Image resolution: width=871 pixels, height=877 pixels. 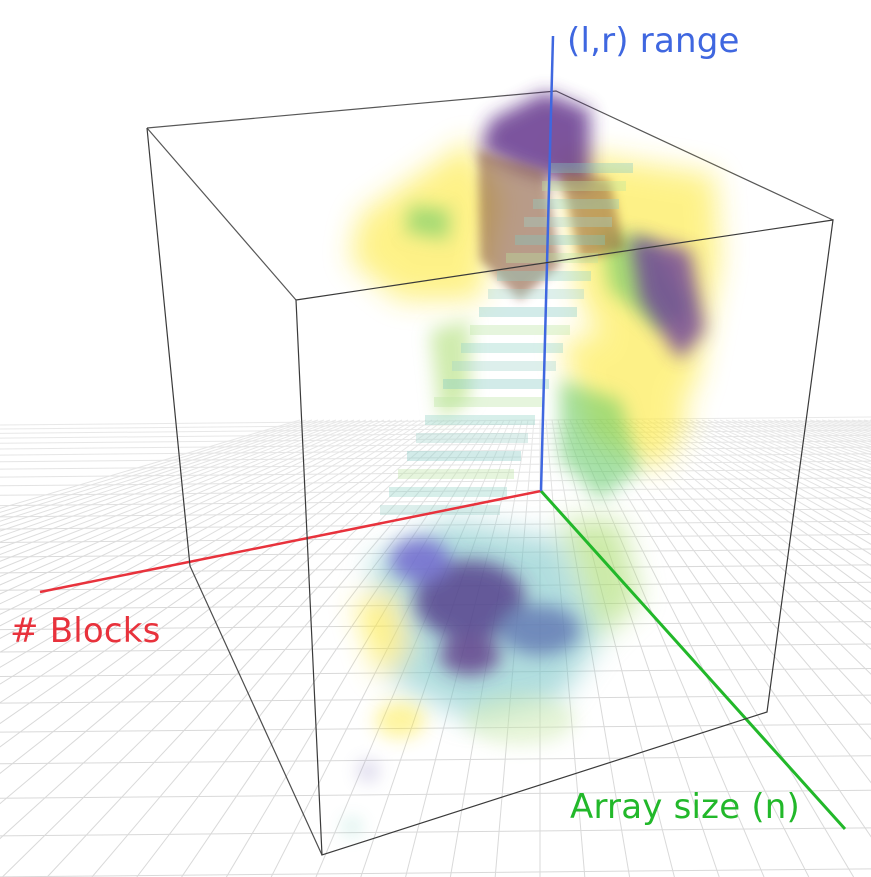 What do you see at coordinates (506, 339) in the screenshot?
I see `staircase-band` at bounding box center [506, 339].